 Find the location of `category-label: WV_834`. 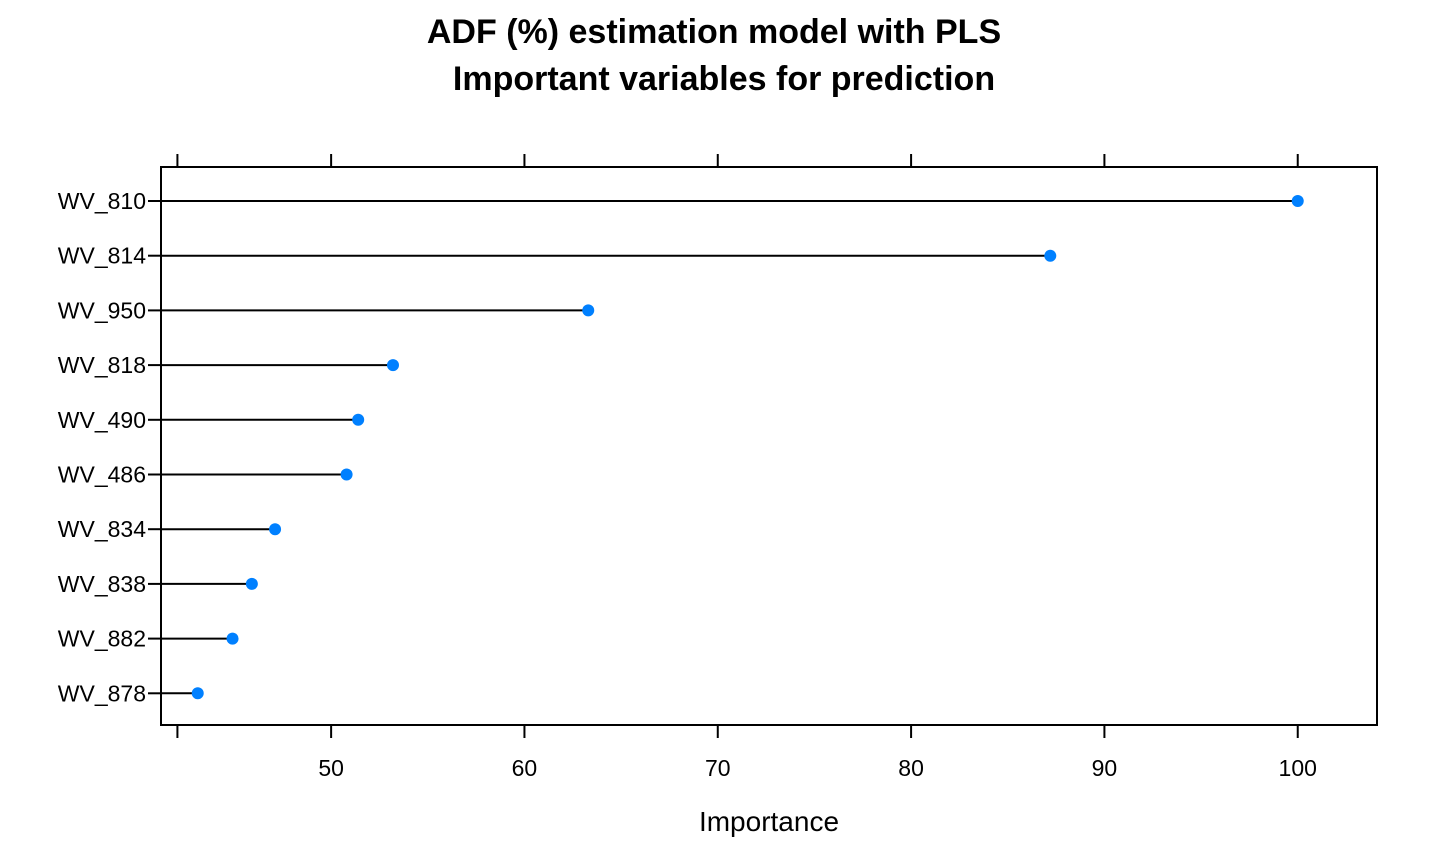

category-label: WV_834 is located at coordinates (102, 529).